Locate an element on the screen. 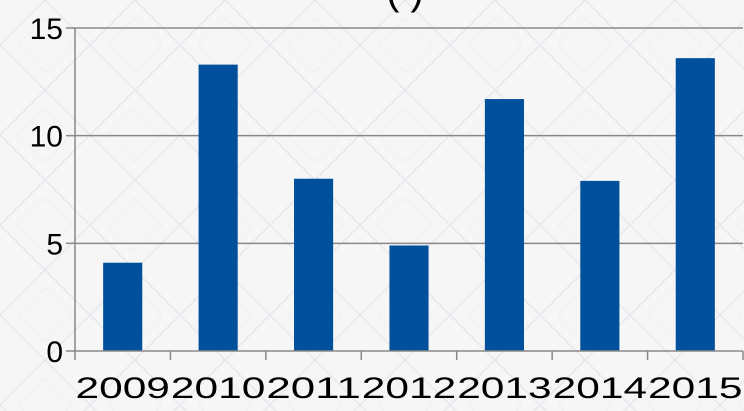 The image size is (744, 411). x-tick-label: 2010 is located at coordinates (218, 388).